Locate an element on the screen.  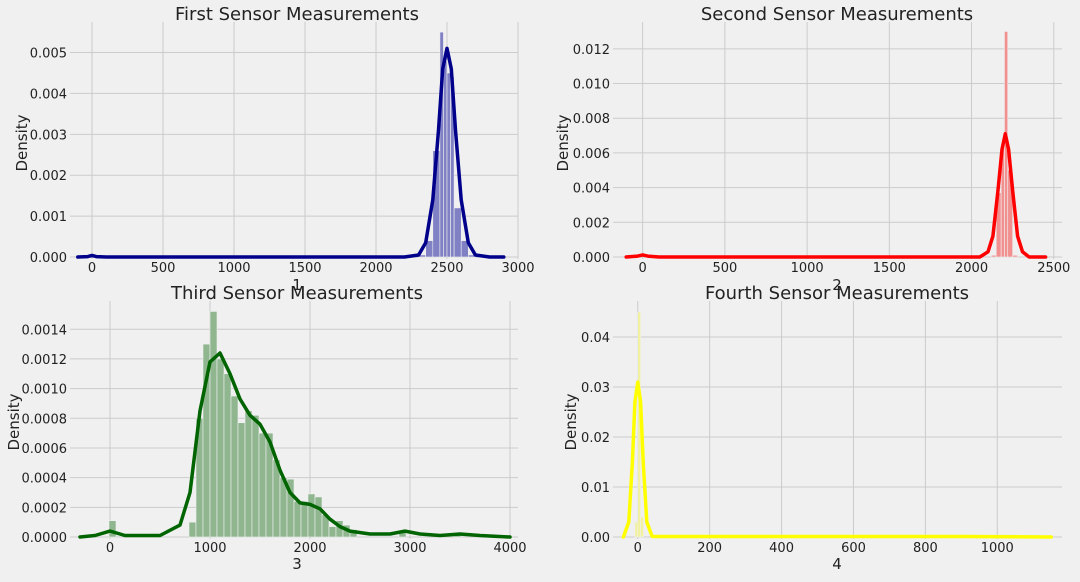
y-tick-label: 0.0010 is located at coordinates (45, 390).